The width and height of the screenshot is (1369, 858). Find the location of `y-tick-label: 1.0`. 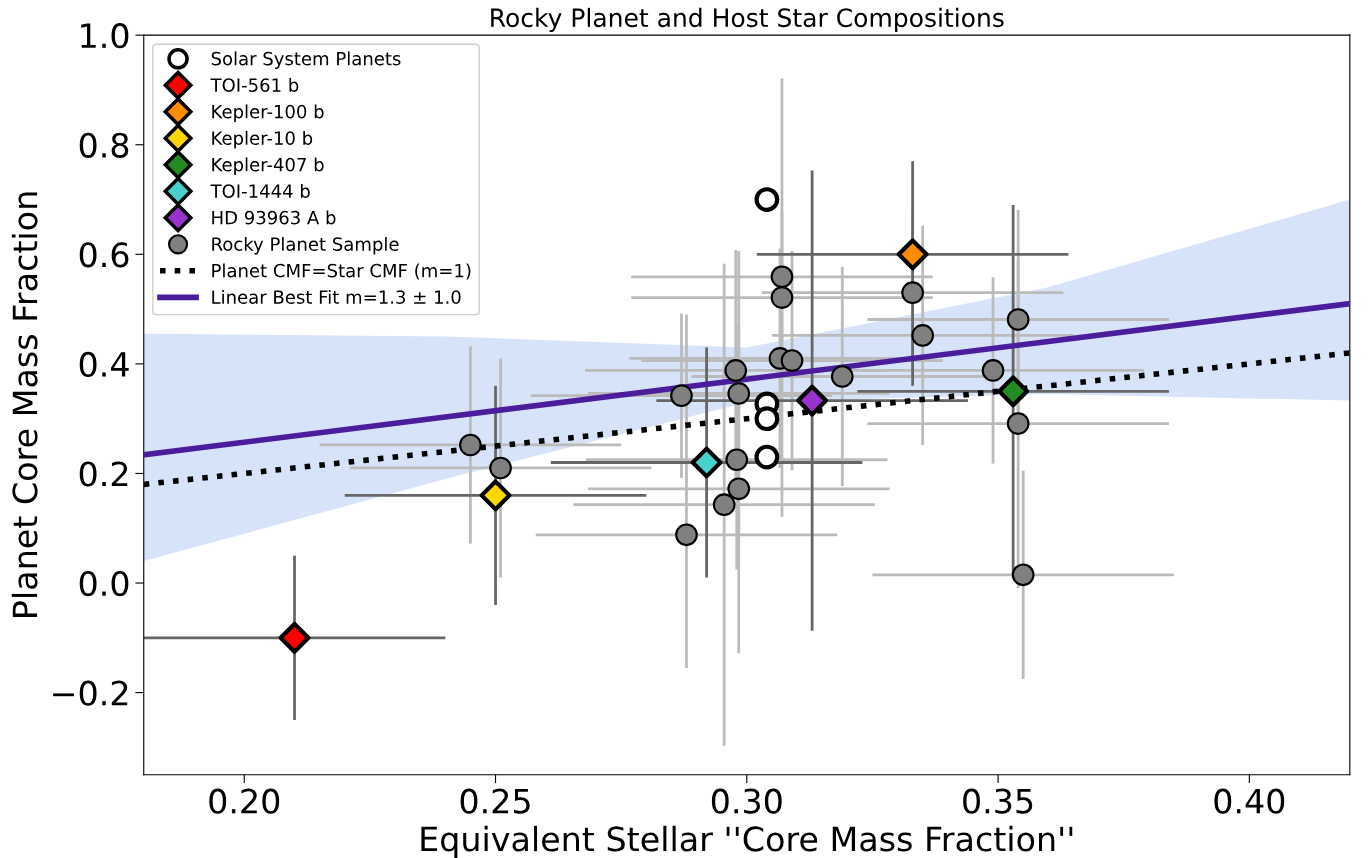

y-tick-label: 1.0 is located at coordinates (105, 36).